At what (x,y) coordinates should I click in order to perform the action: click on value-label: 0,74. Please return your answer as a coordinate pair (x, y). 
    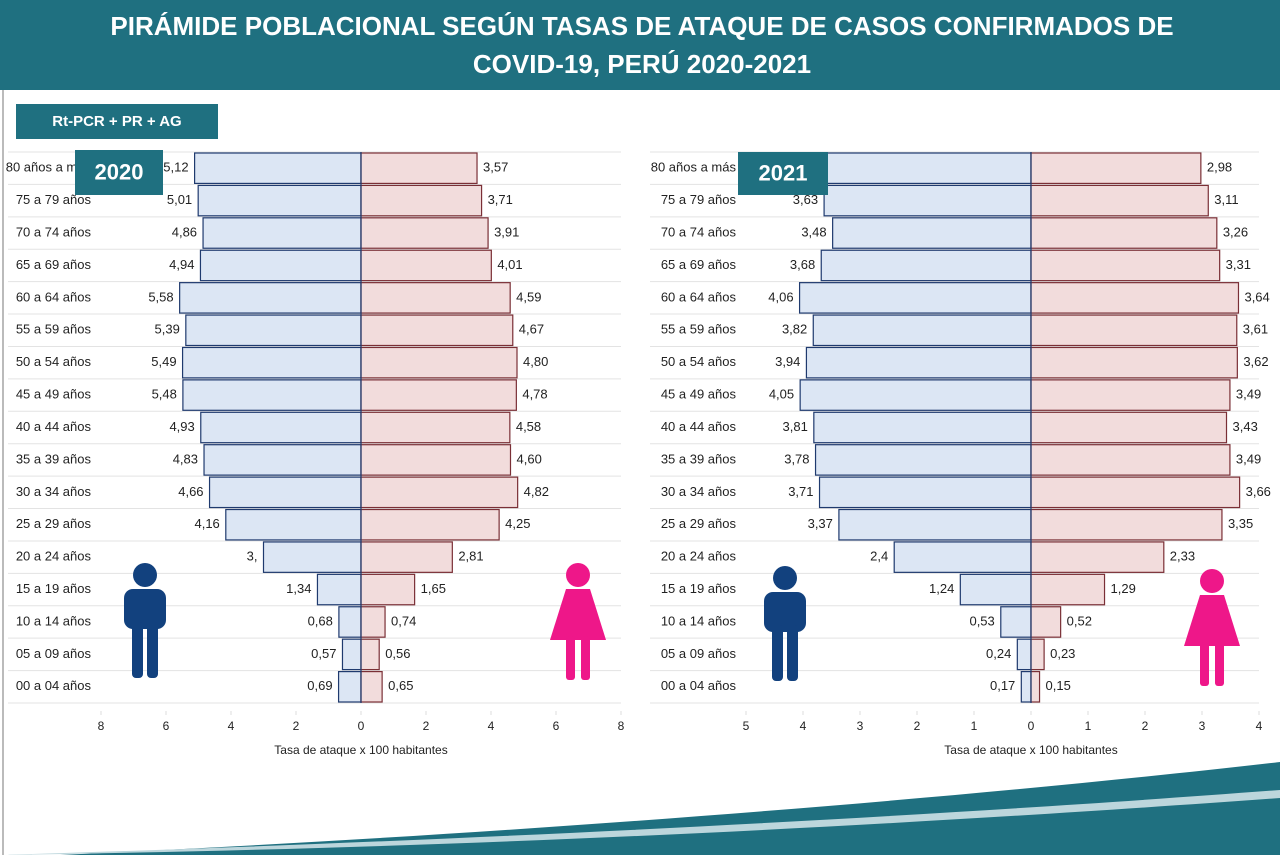
    Looking at the image, I should click on (403, 620).